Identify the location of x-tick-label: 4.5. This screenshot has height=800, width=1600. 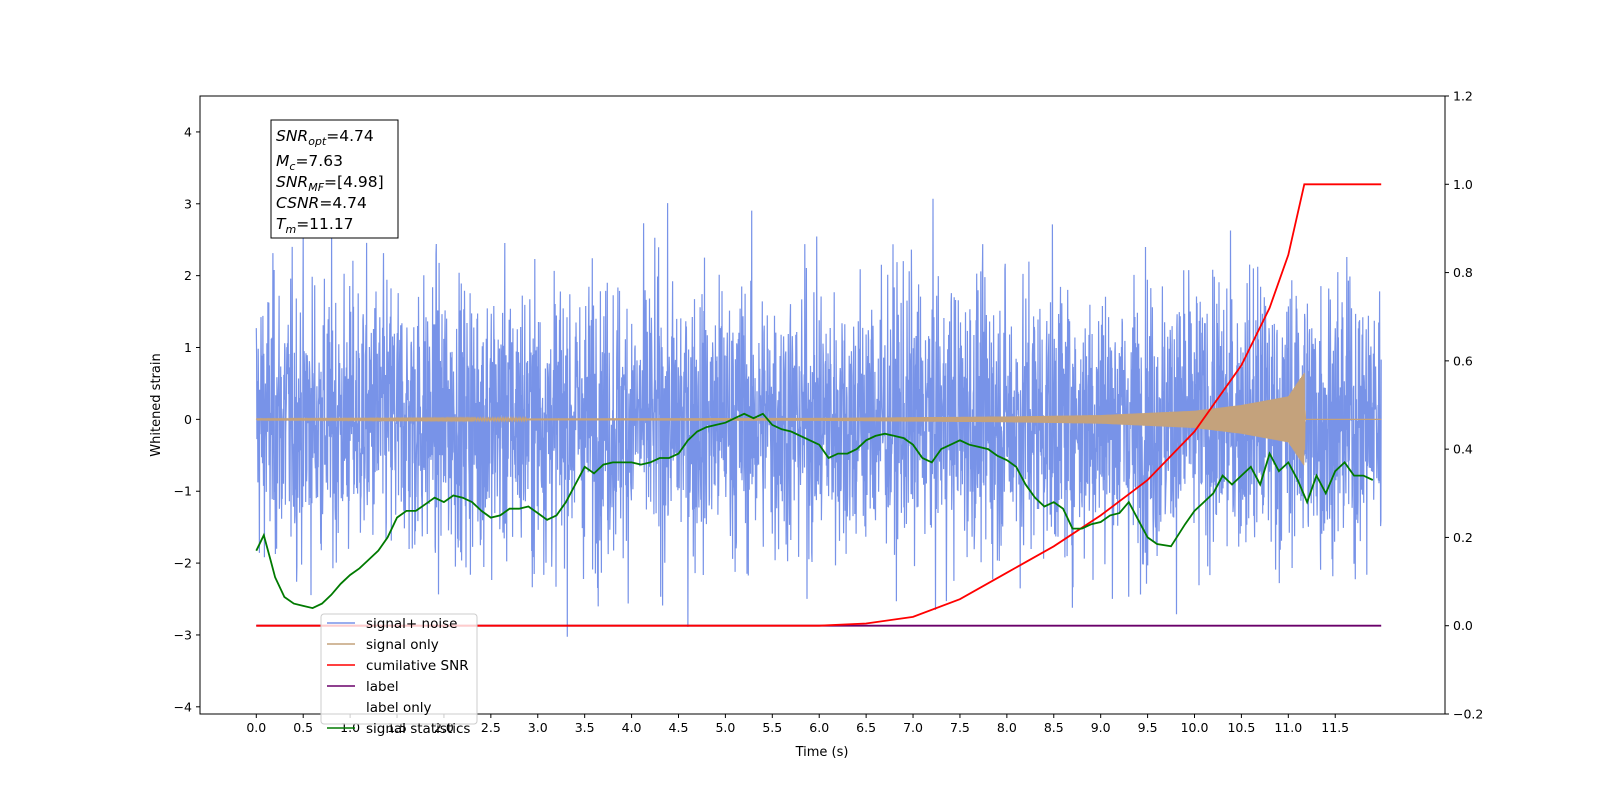
(679, 727).